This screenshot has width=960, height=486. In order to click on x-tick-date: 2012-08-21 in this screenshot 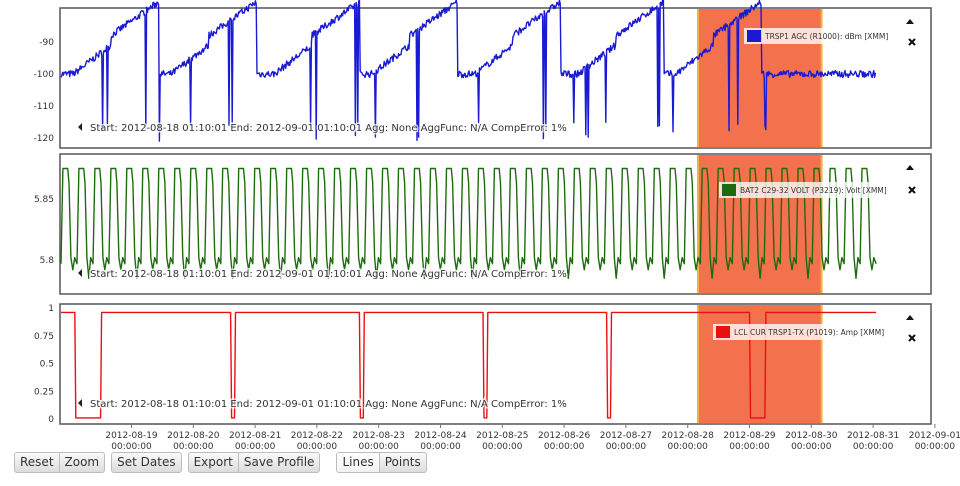, I will do `click(255, 436)`.